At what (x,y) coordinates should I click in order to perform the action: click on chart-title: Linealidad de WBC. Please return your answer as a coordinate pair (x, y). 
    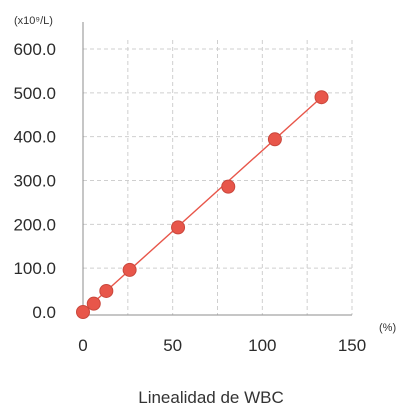
    Looking at the image, I should click on (211, 397).